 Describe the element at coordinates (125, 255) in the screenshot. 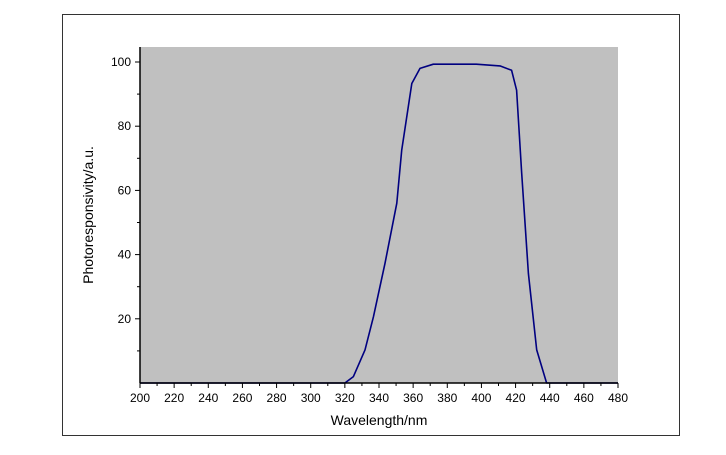

I see `y-tick-label: 40` at that location.